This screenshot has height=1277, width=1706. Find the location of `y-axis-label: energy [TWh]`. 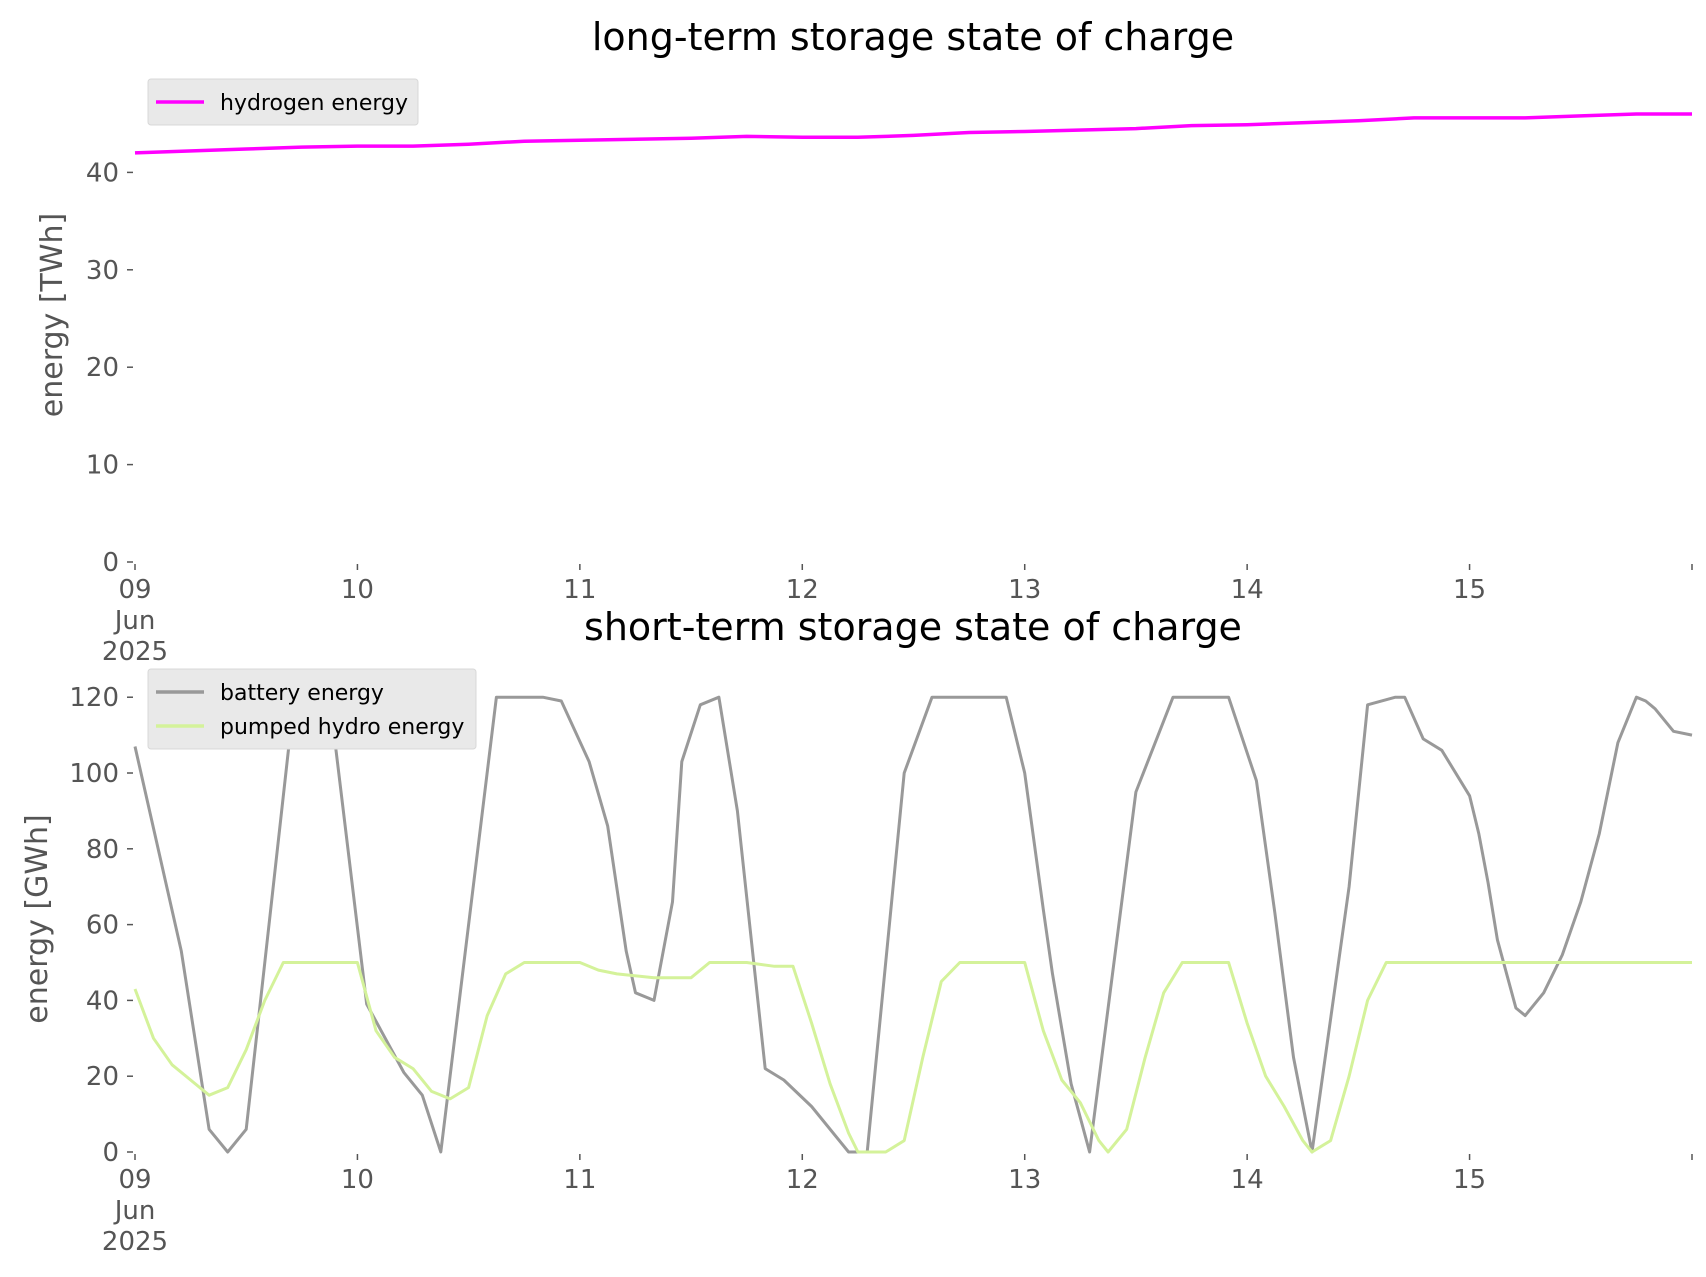

y-axis-label: energy [TWh] is located at coordinates (52, 315).